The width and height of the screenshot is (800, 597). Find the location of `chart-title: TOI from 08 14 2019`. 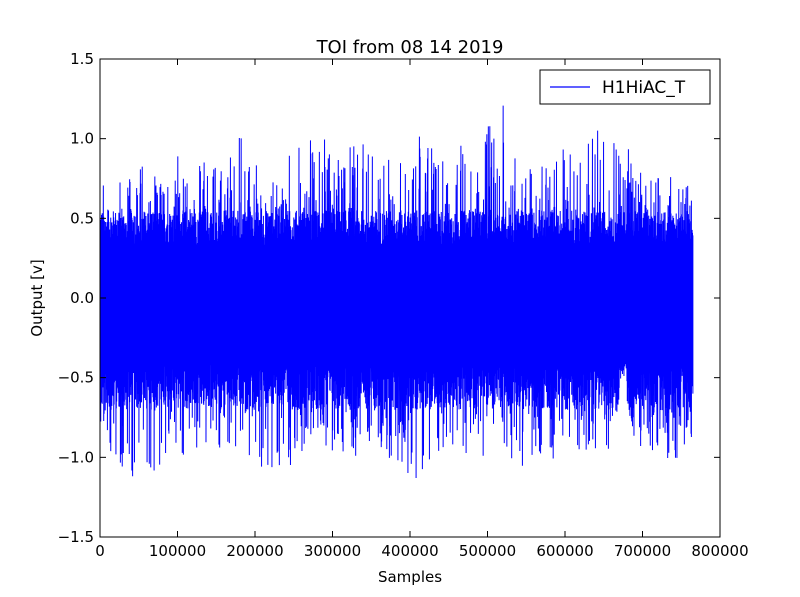

chart-title: TOI from 08 14 2019 is located at coordinates (410, 47).